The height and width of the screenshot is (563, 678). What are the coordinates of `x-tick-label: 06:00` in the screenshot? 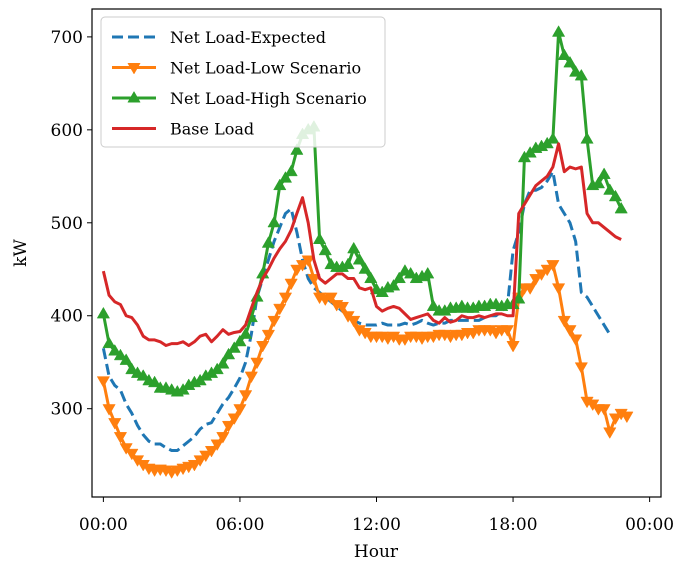 It's located at (239, 525).